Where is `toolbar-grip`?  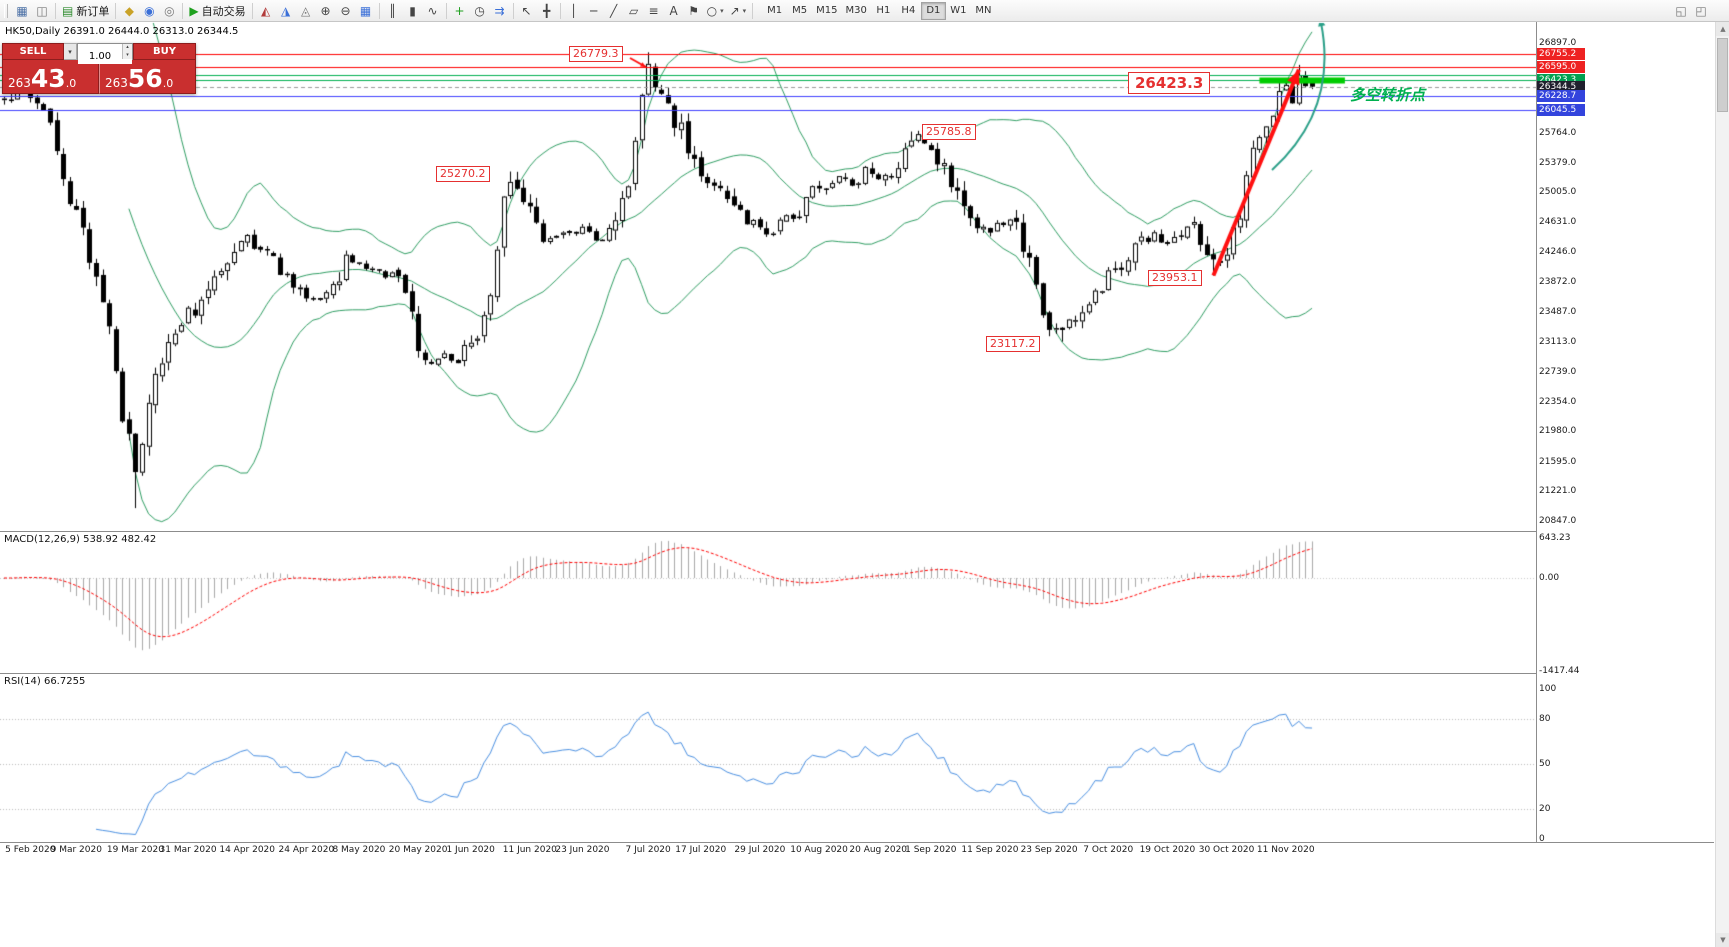
toolbar-grip is located at coordinates (6, 10).